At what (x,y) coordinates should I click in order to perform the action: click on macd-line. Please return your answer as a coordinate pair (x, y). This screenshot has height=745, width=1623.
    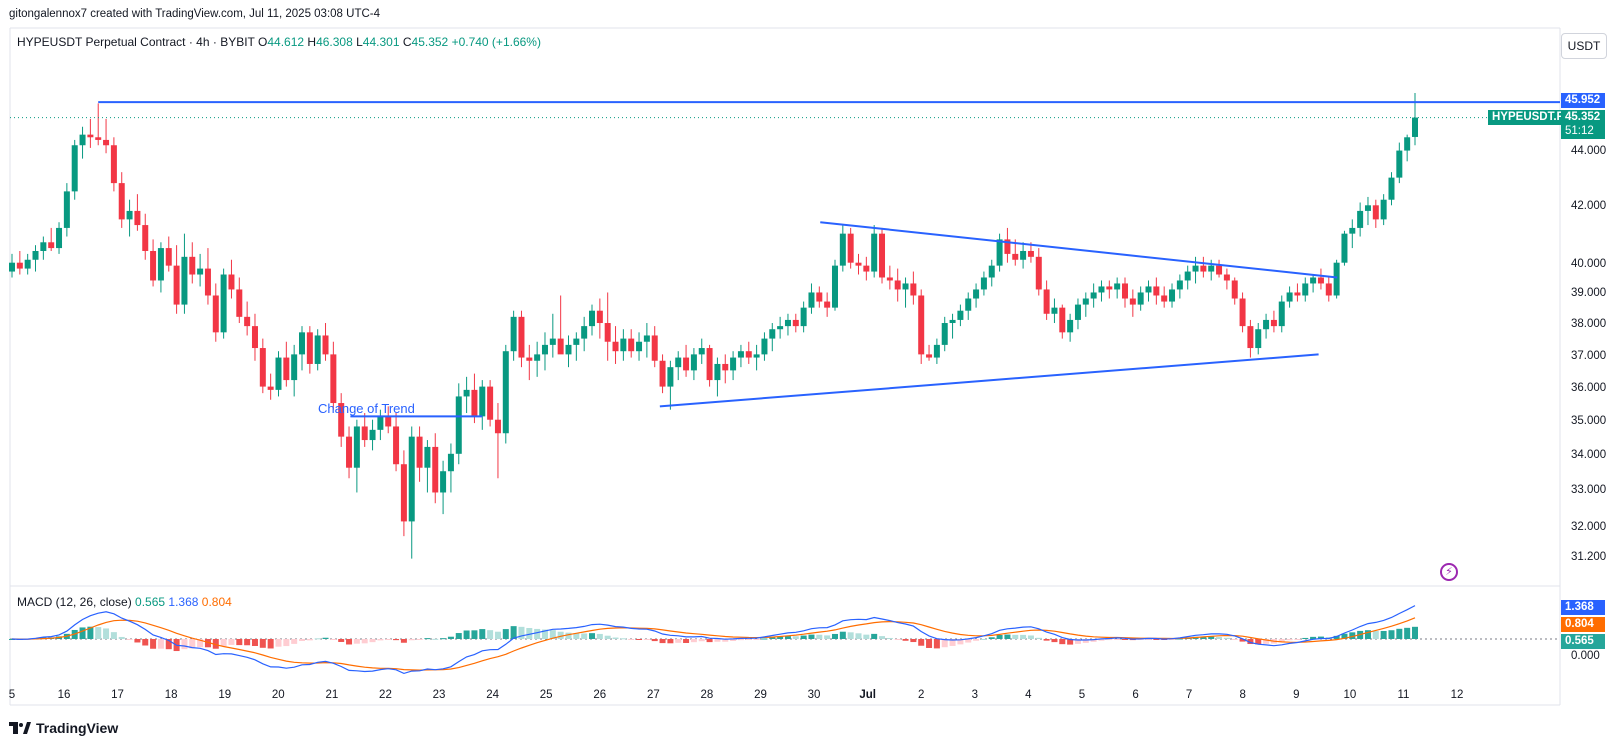
    Looking at the image, I should click on (713, 640).